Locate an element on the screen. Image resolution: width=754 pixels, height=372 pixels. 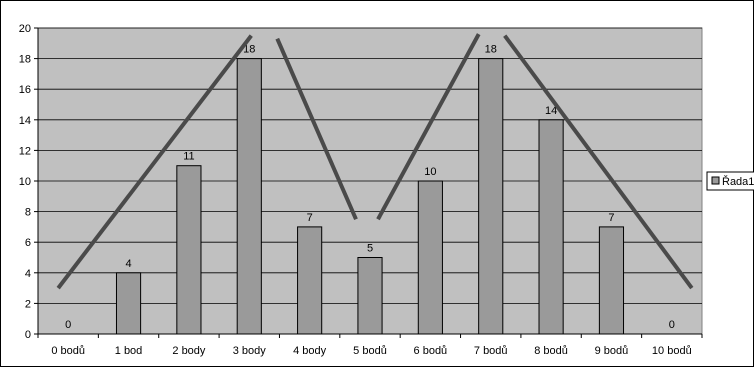
x-tick-label: 4 body is located at coordinates (310, 351).